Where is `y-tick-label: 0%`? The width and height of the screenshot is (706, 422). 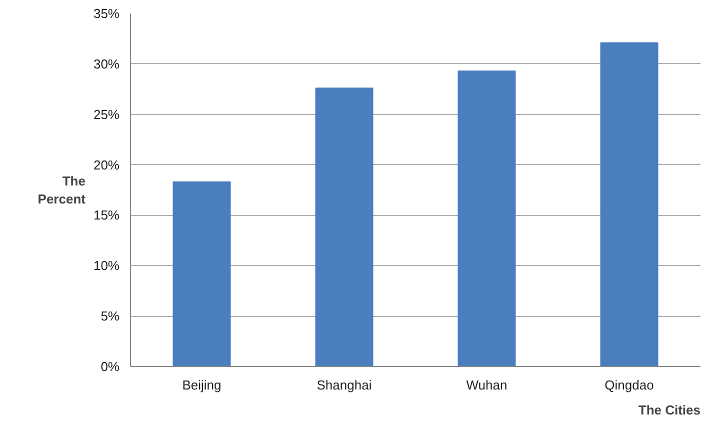
y-tick-label: 0% is located at coordinates (110, 366).